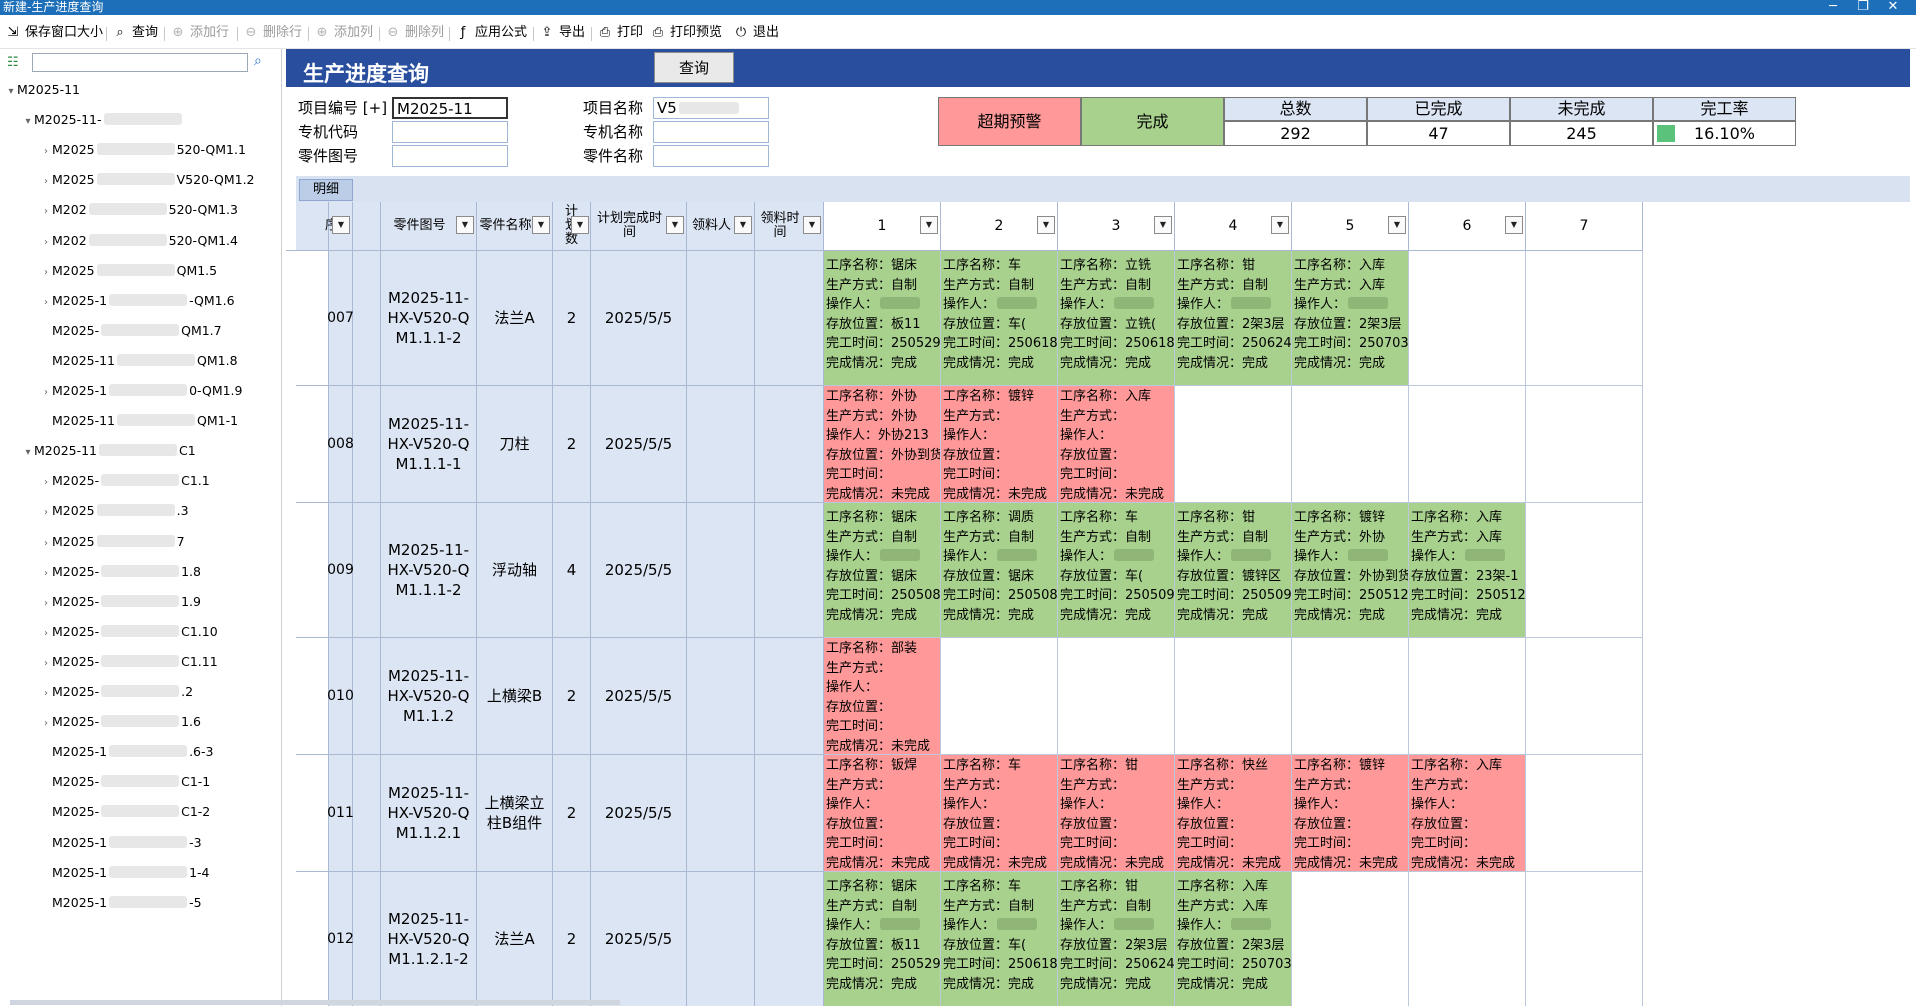 This screenshot has height=1006, width=1916. Describe the element at coordinates (129, 632) in the screenshot. I see `tree-item: › M2025- C1.10` at that location.